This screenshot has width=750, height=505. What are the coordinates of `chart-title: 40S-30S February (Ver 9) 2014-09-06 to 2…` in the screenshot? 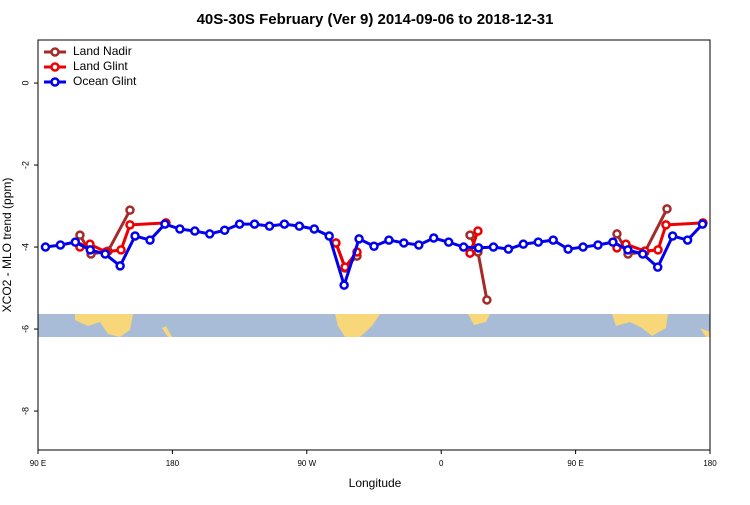 It's located at (375, 19).